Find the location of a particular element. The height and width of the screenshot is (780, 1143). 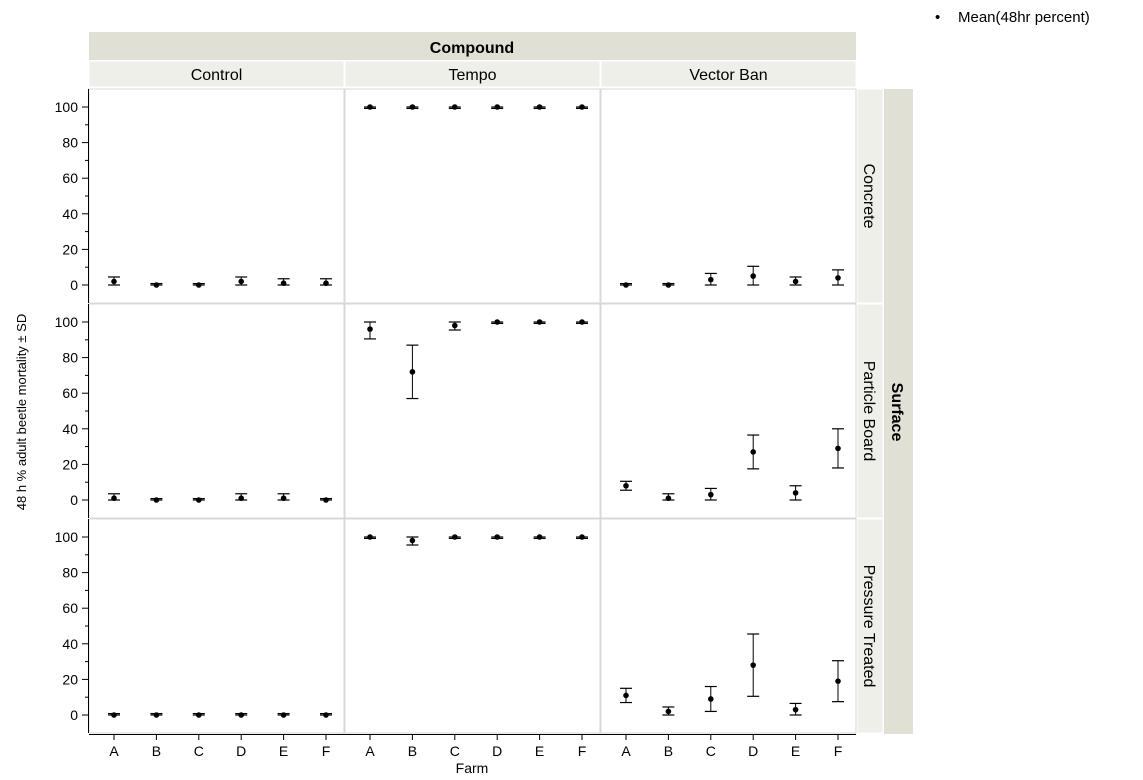

legend-label: Mean(48hr percent) is located at coordinates (1024, 17).